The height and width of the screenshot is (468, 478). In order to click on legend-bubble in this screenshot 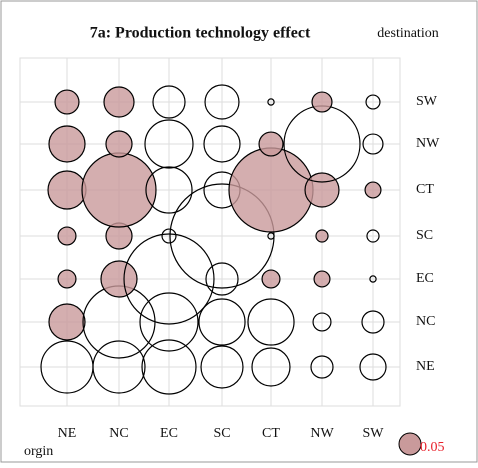, I will do `click(410, 444)`.